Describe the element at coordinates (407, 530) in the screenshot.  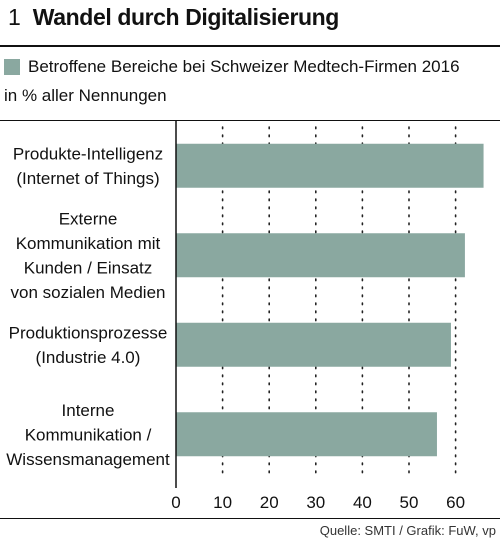
I see `source-note: Quelle: SMTI / Grafik: FuW, vp` at that location.